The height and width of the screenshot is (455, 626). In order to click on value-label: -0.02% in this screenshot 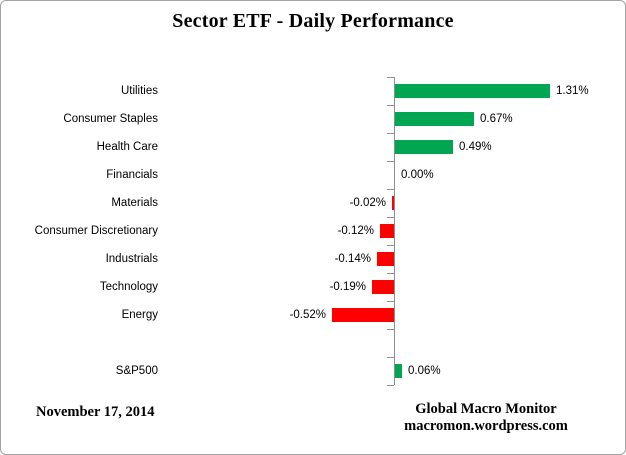, I will do `click(367, 203)`.